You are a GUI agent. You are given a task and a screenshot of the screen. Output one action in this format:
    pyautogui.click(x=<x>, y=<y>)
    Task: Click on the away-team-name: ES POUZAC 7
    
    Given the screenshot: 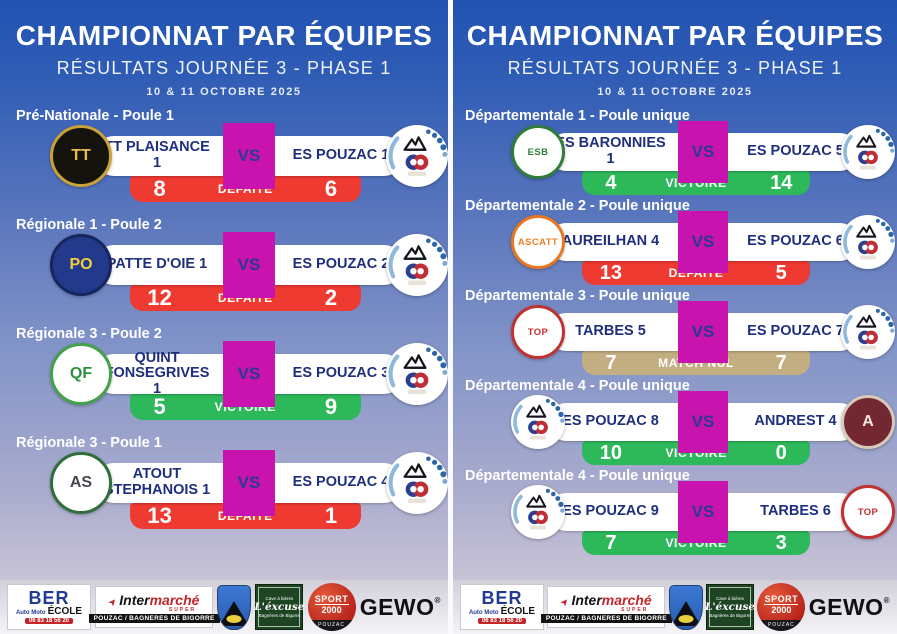 What is the action you would take?
    pyautogui.click(x=795, y=331)
    